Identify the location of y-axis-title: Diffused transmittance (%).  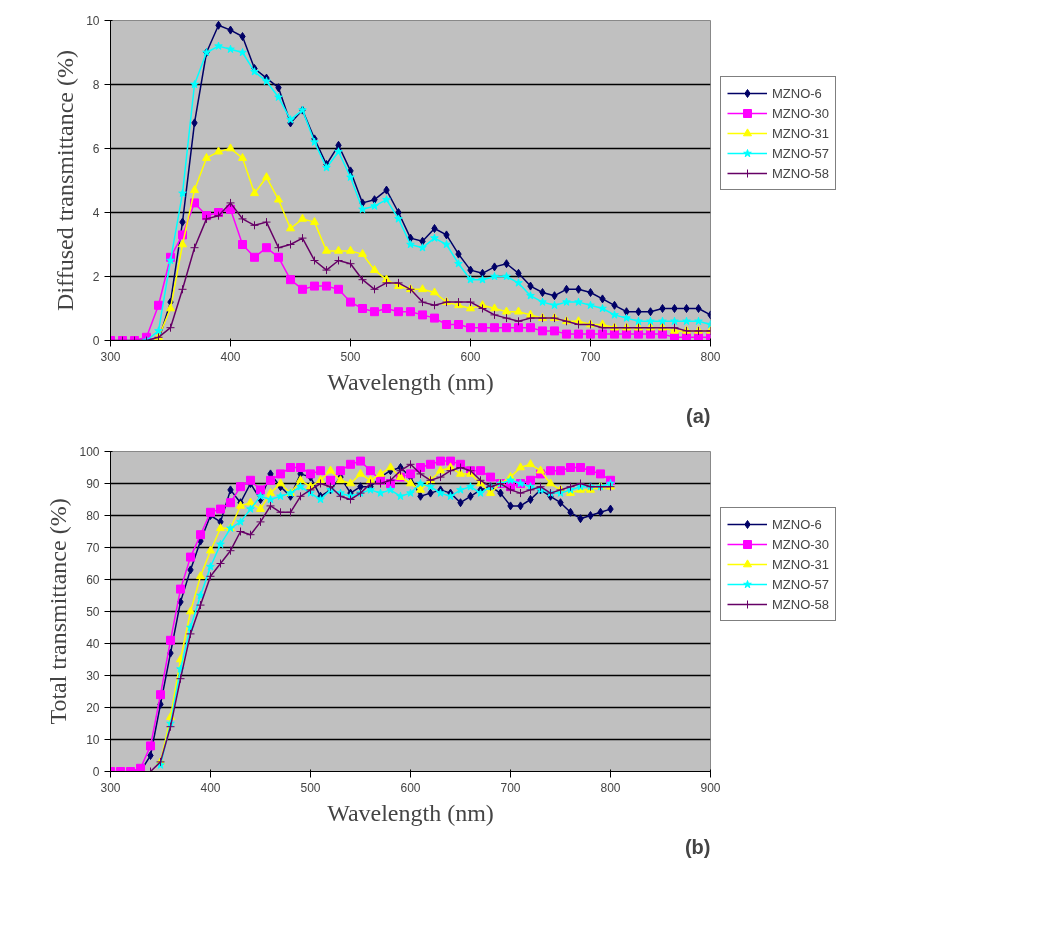
(65, 180).